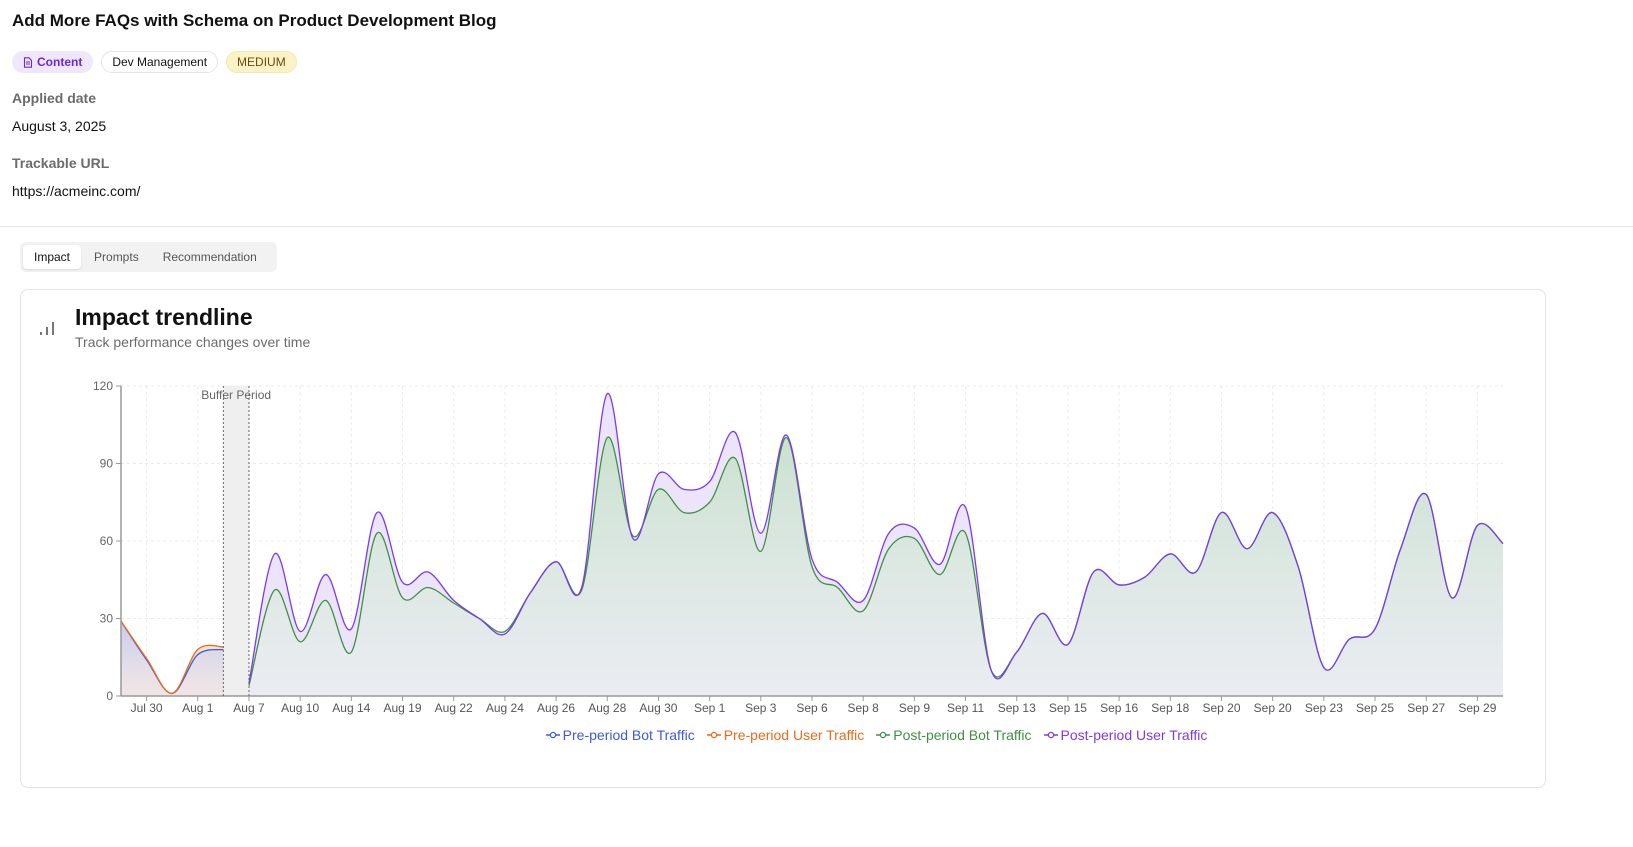 This screenshot has width=1633, height=847. I want to click on card-subtitle: Track performance changes over time, so click(193, 342).